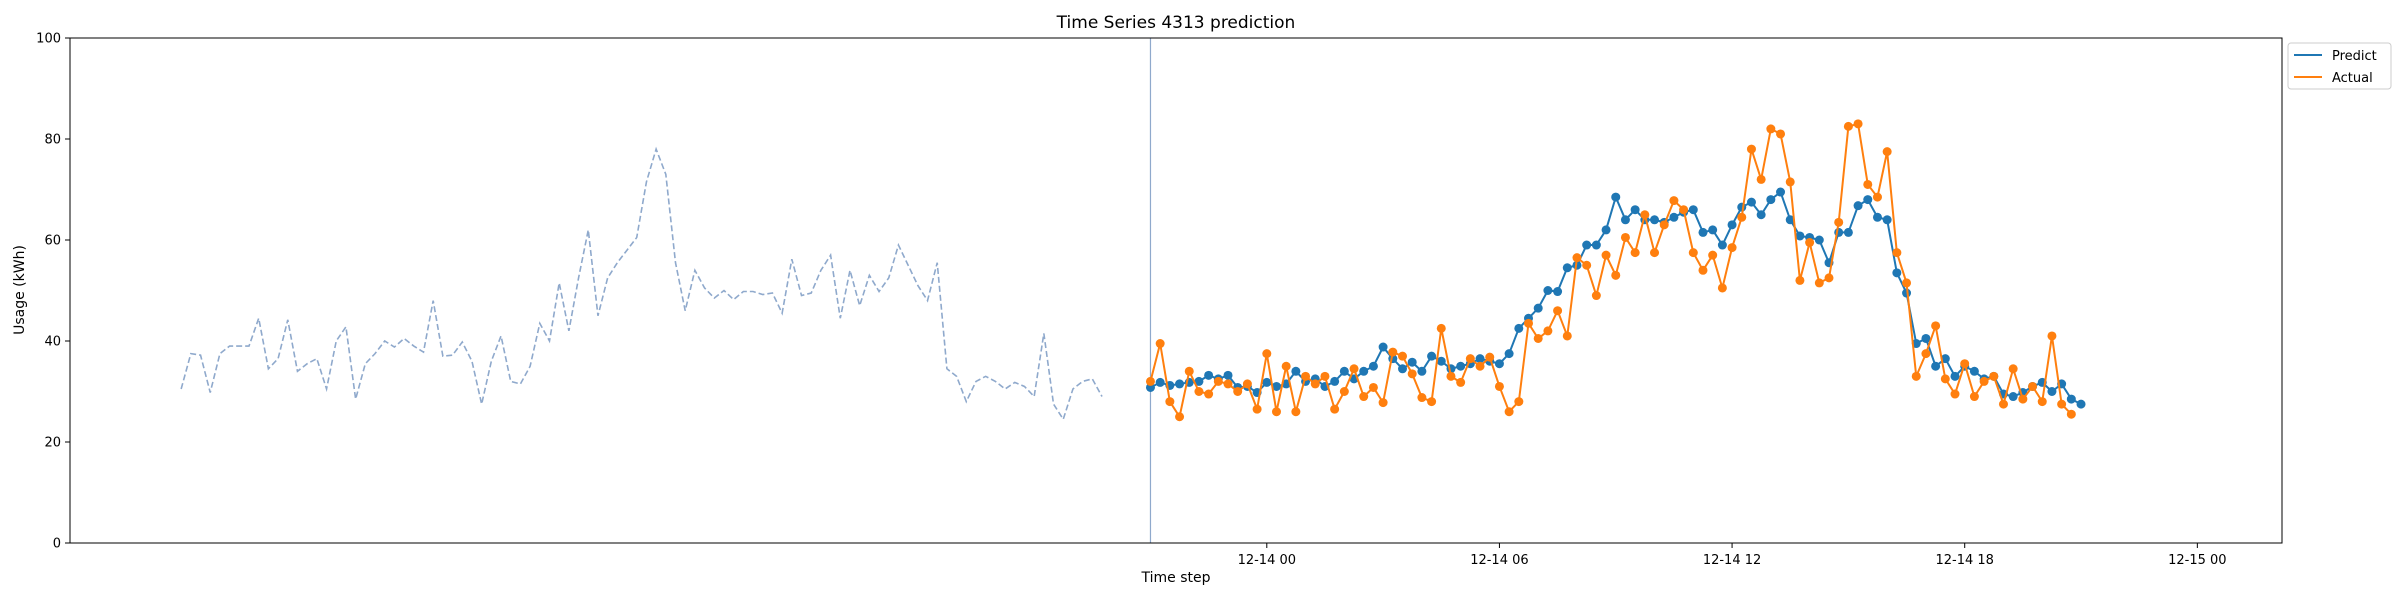  I want to click on y-axis: 0 20 40 60 80 100, so click(53, 292).